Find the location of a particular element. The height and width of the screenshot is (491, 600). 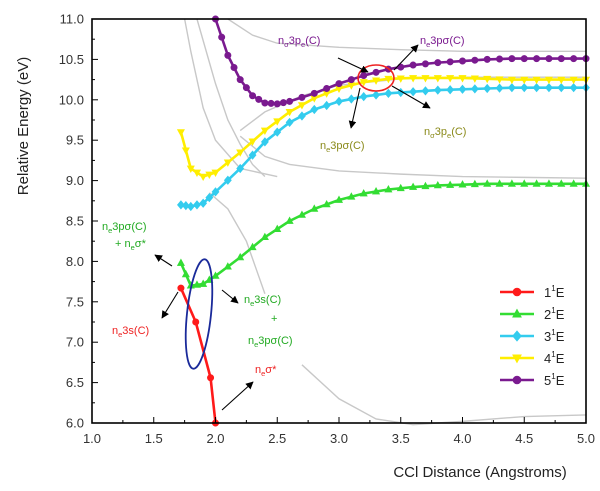

legend-item-1: 11E is located at coordinates (532, 292).